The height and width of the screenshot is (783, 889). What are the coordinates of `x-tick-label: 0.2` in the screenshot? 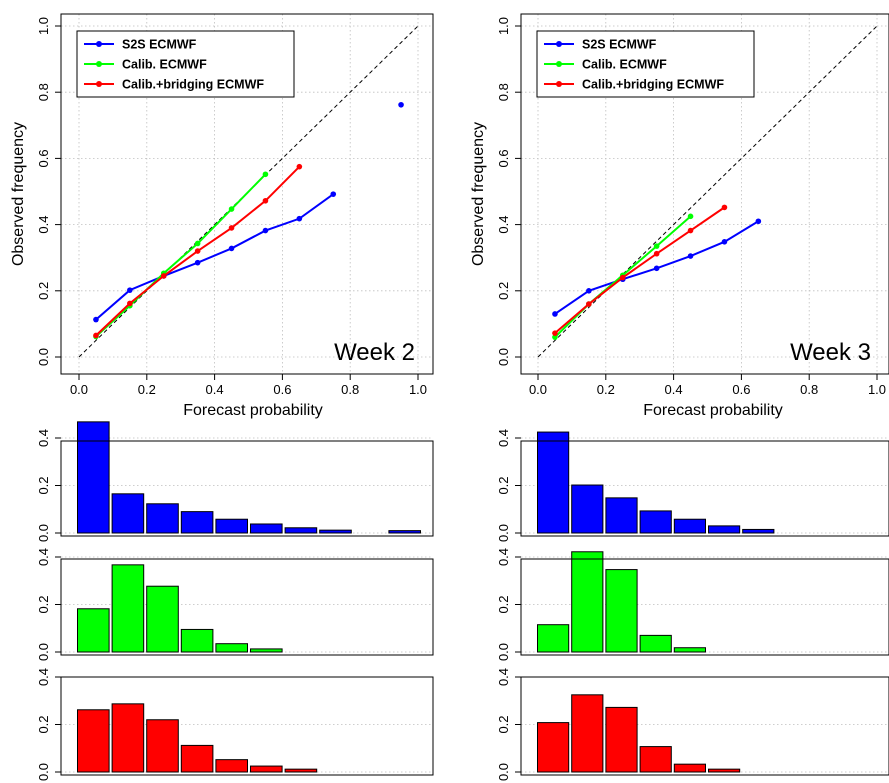 It's located at (147, 389).